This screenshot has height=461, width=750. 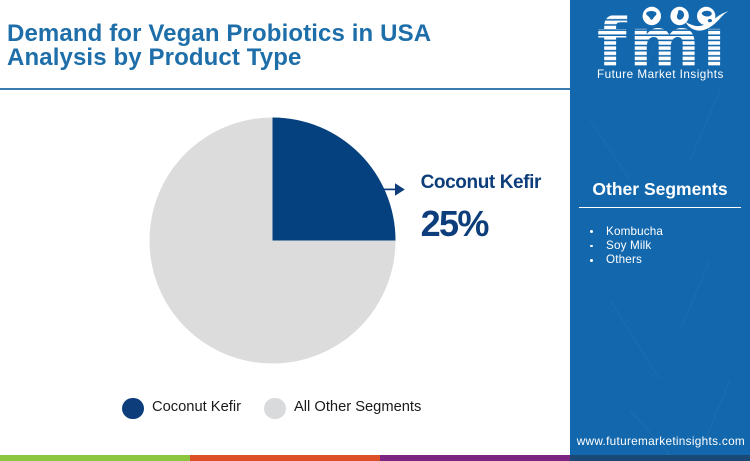 I want to click on list-item: Others, so click(x=660, y=260).